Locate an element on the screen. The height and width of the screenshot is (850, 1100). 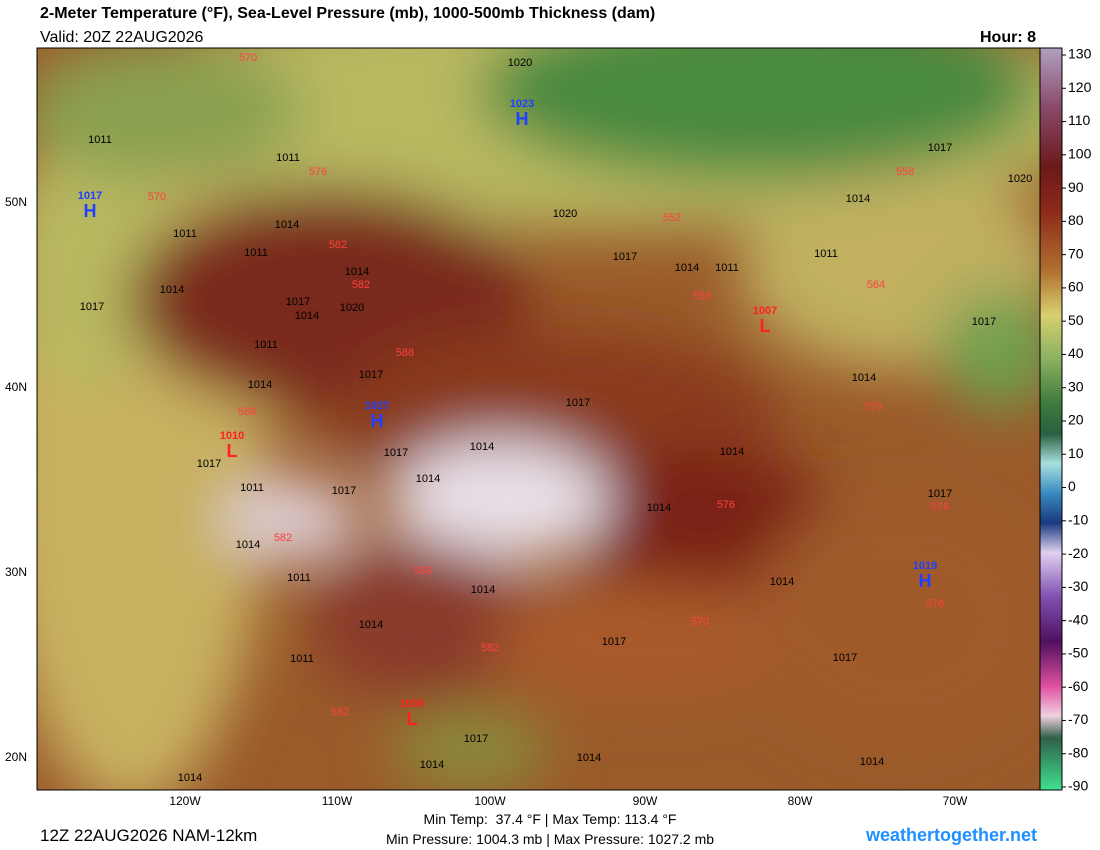
model-run: 12Z 22AUG2026 NAM-12km is located at coordinates (149, 835).